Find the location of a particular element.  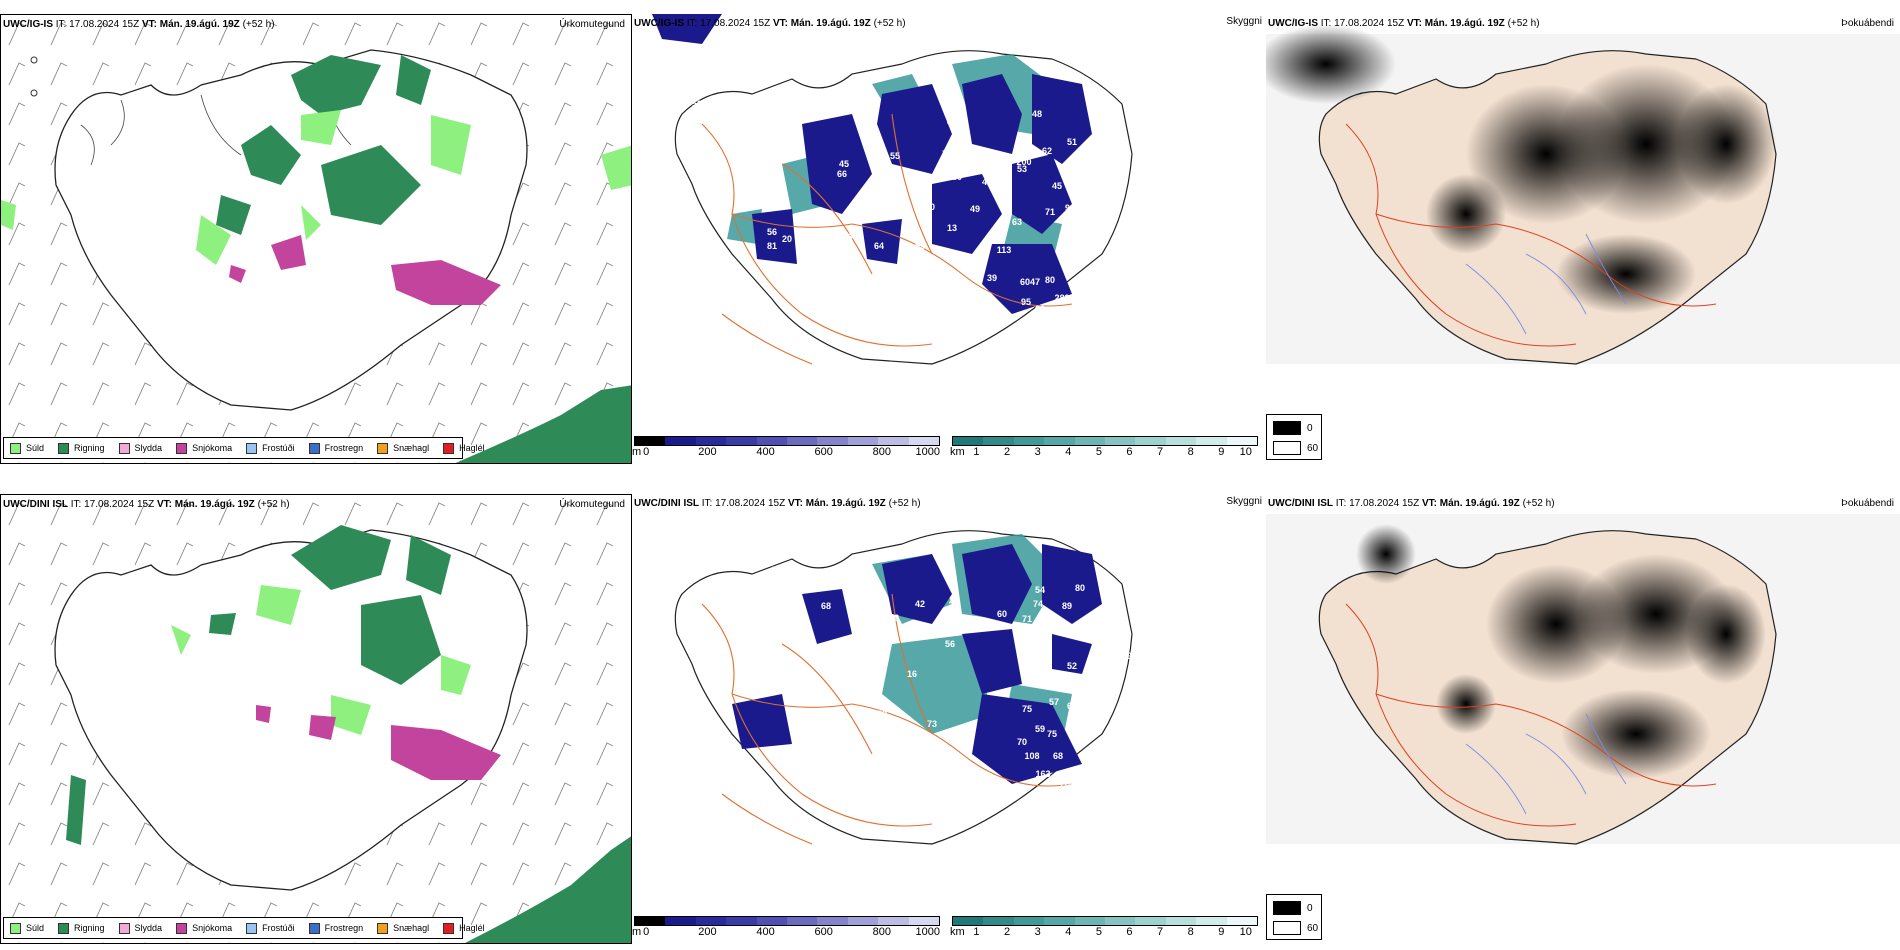

visibility-tick: 2 is located at coordinates (1007, 932).